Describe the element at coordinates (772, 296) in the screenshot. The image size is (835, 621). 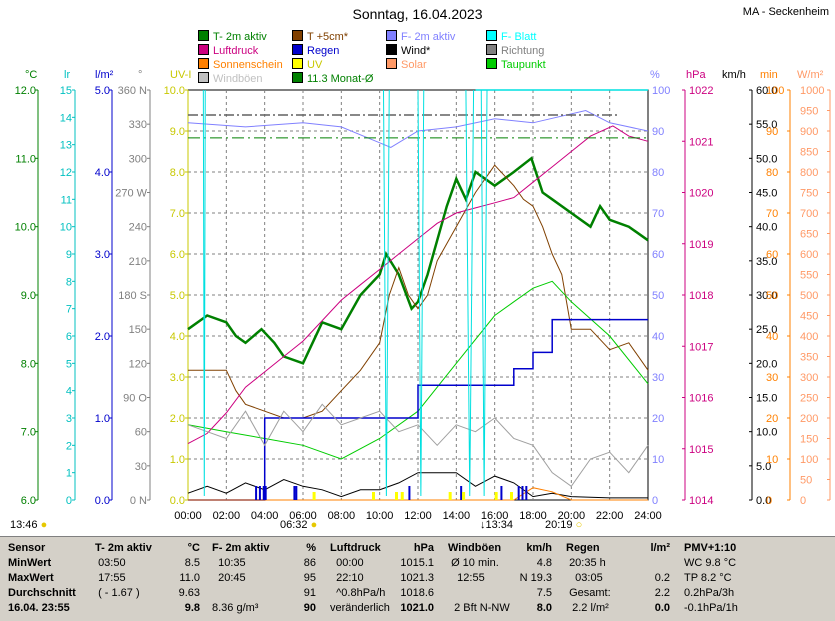
I see `sunshine-axis-tick-label: 50` at that location.